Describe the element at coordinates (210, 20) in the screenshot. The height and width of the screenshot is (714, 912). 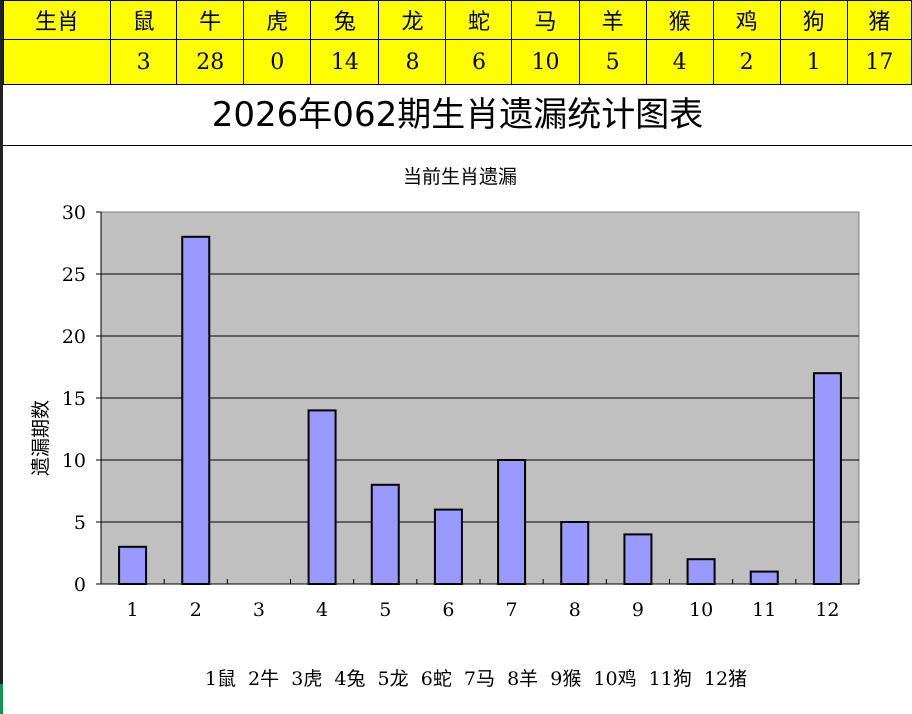
I see `header-cell-2: 牛` at that location.